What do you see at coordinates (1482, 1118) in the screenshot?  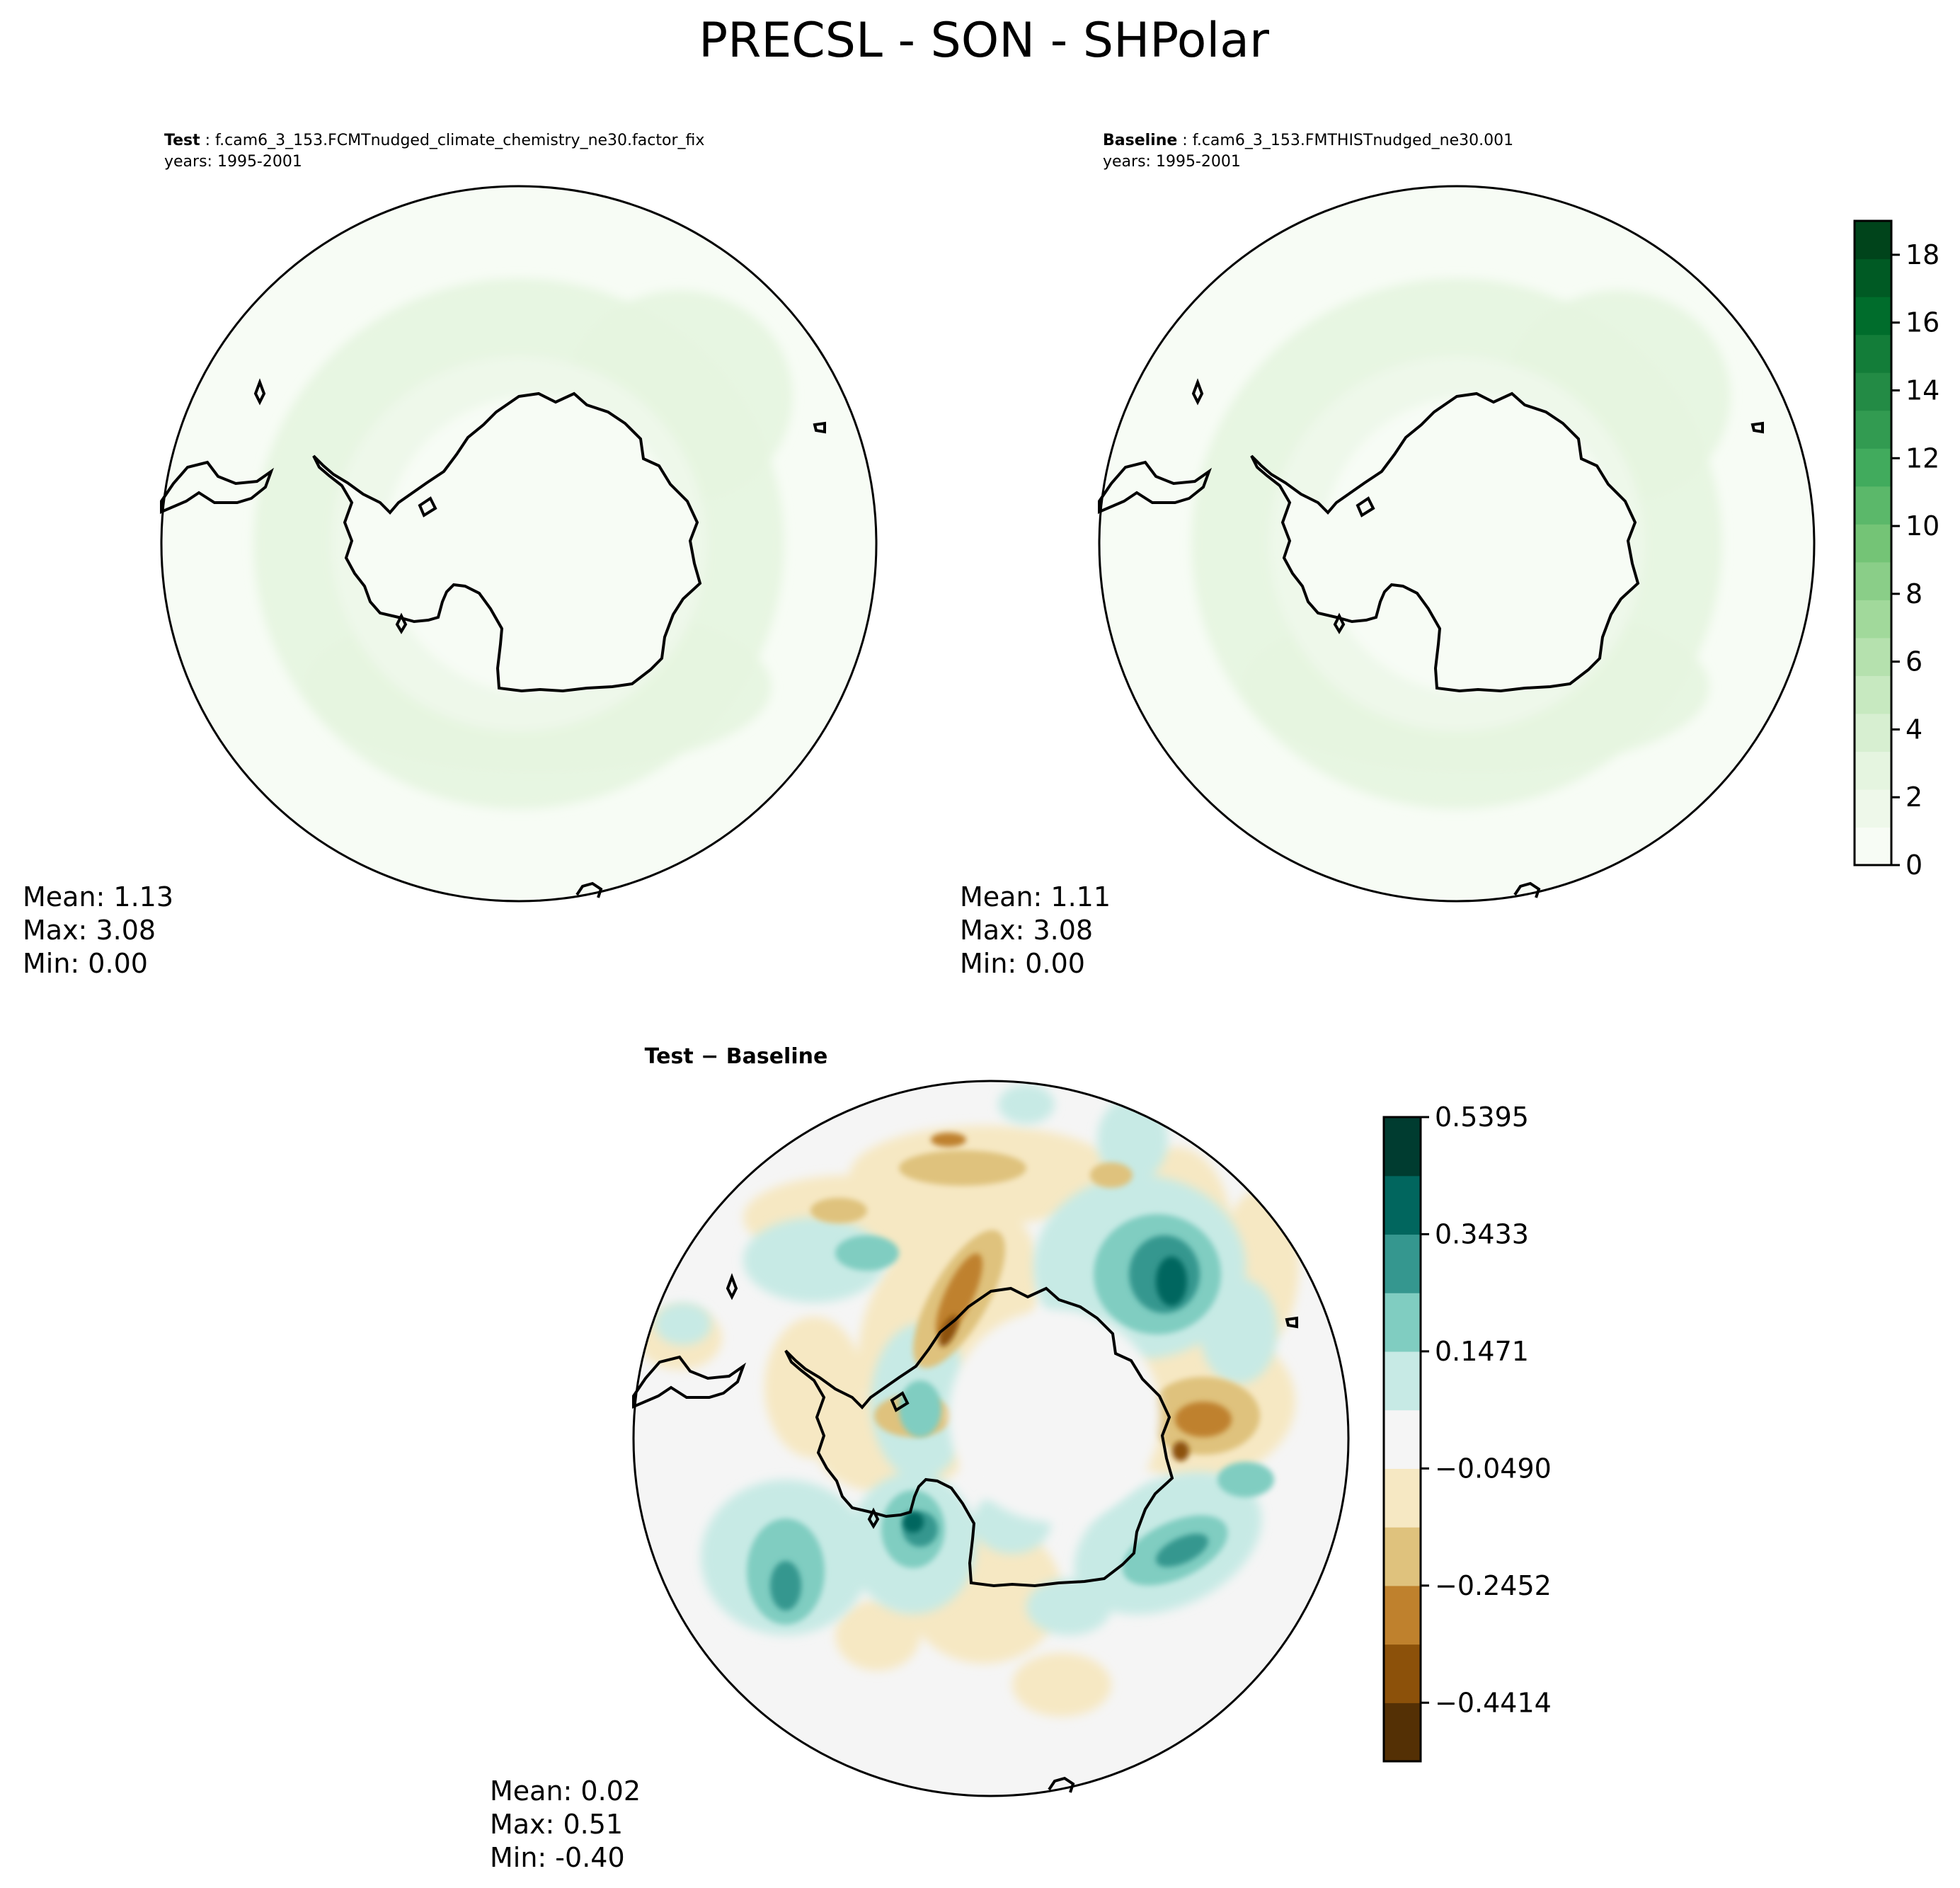 I see `diff-colorbar-tick-label: 0.5395` at bounding box center [1482, 1118].